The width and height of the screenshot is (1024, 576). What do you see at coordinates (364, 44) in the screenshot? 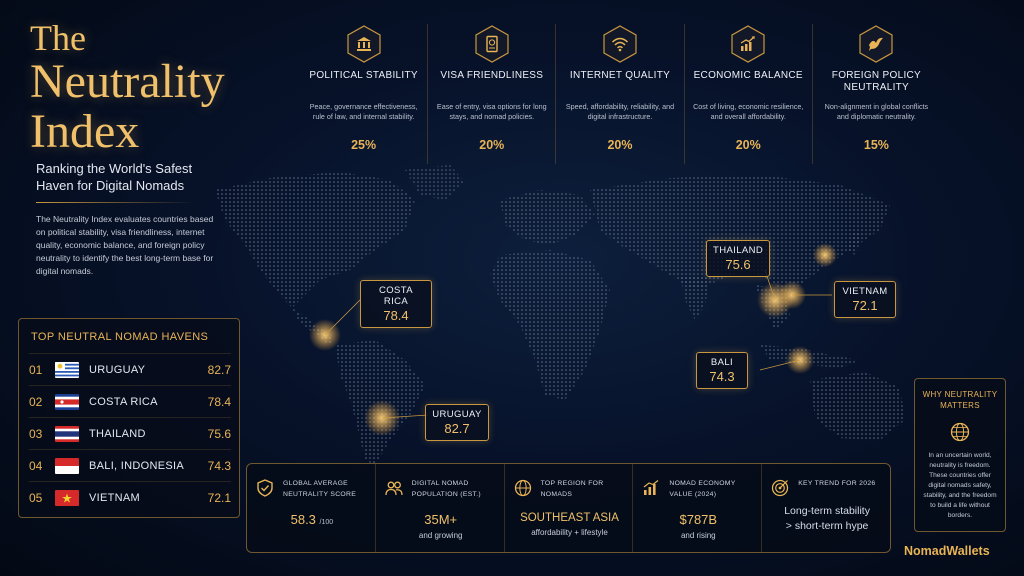
I see `government-building-icon` at bounding box center [364, 44].